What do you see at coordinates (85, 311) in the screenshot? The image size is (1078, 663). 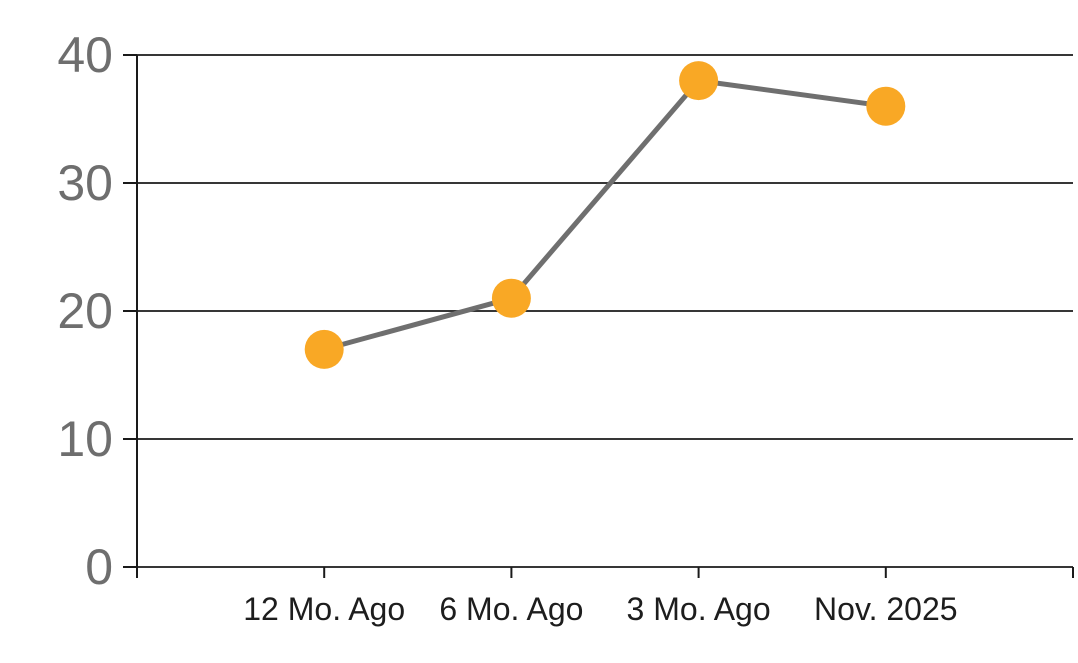 I see `y-tick-label: 20` at bounding box center [85, 311].